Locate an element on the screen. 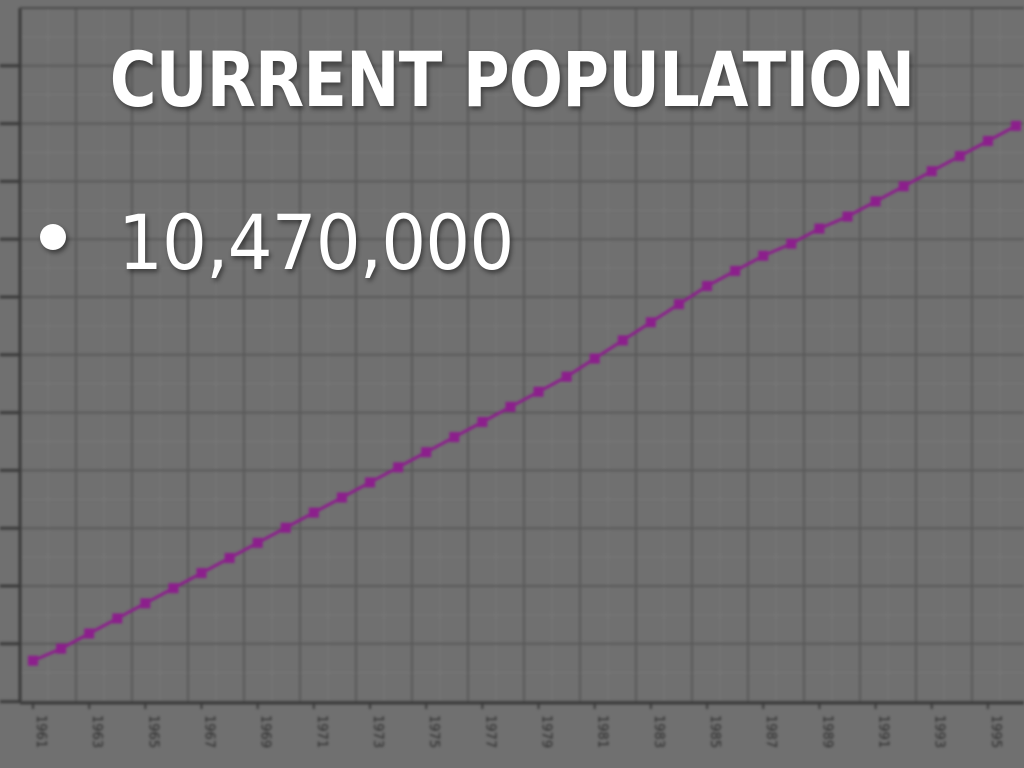 This screenshot has height=768, width=1024. x-tick-label: 1973 is located at coordinates (377, 731).